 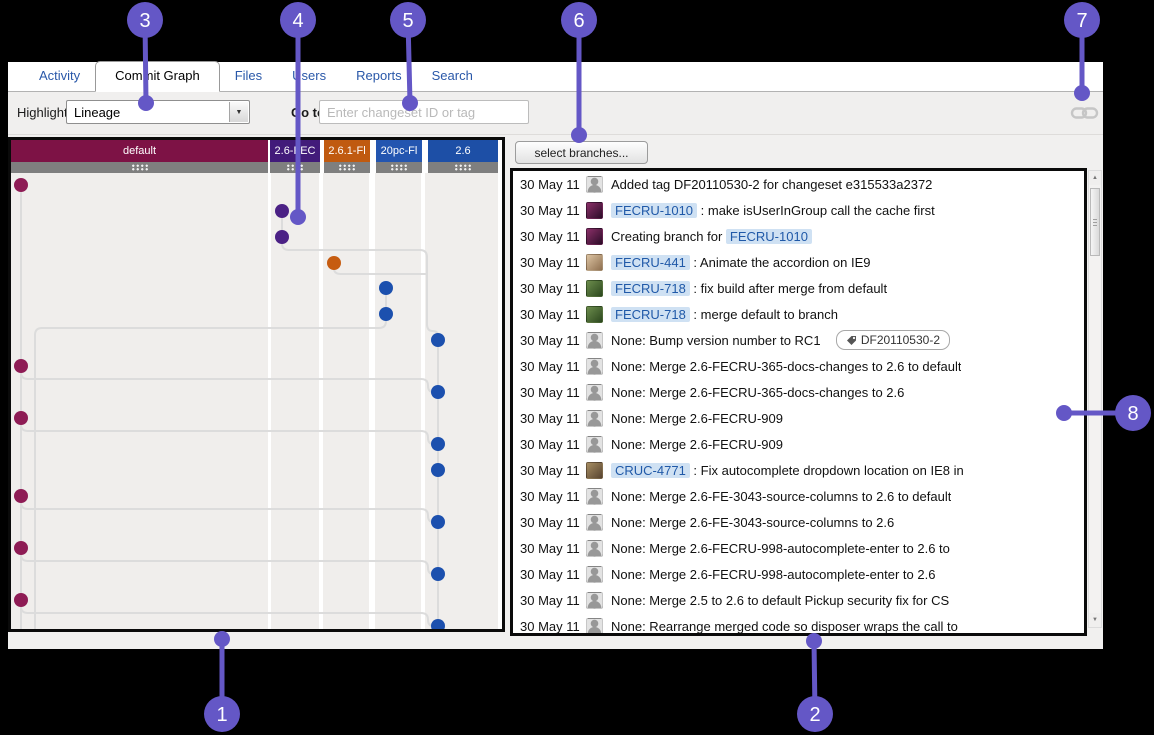 I want to click on tag-badge: DF20110530-2, so click(x=892, y=340).